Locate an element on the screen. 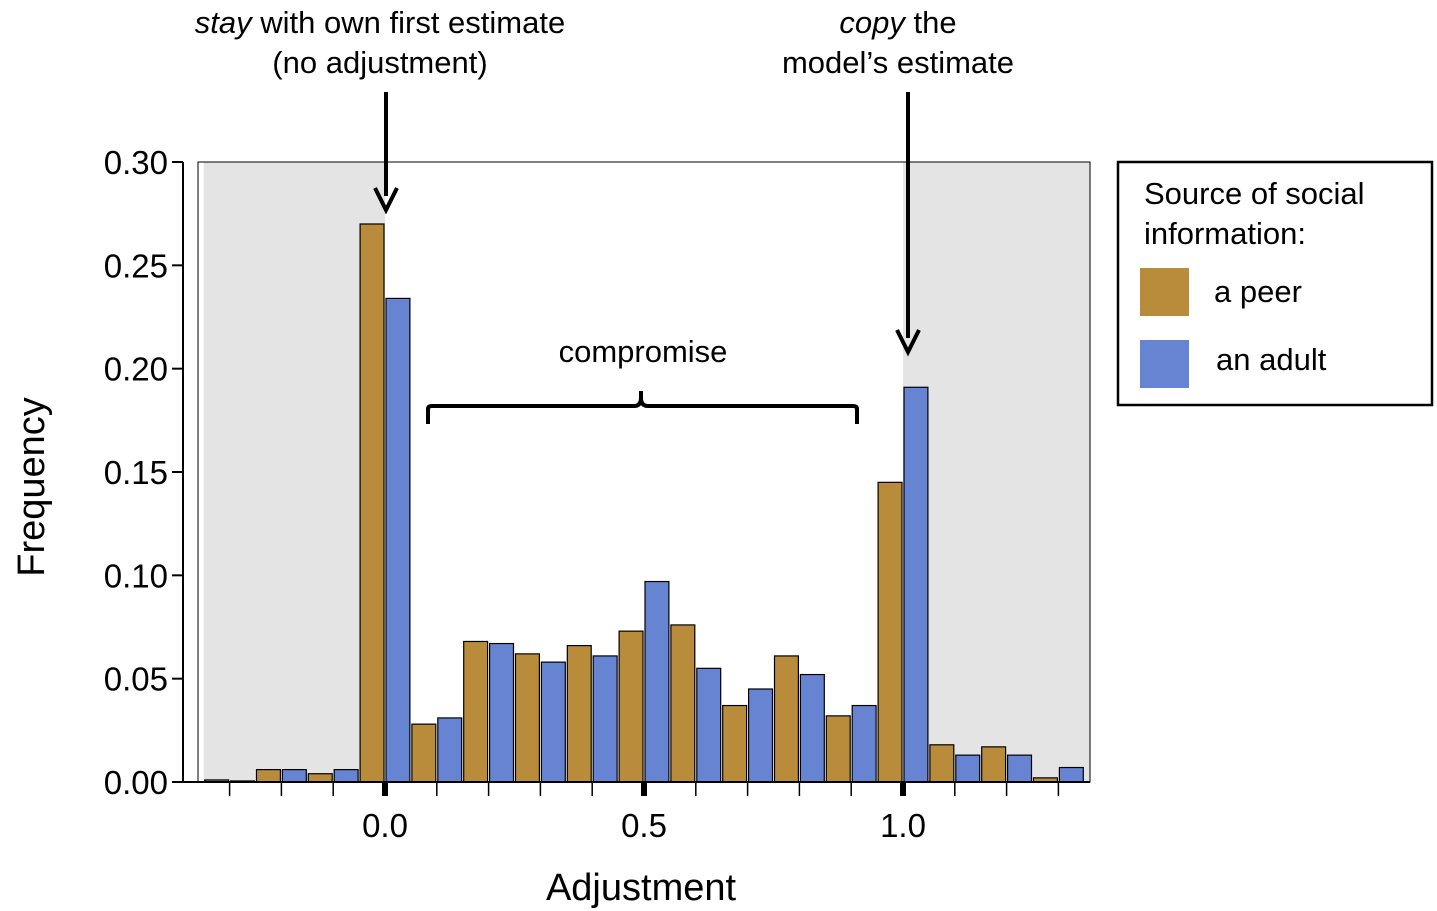  legend-swatch-peer is located at coordinates (1164, 292).